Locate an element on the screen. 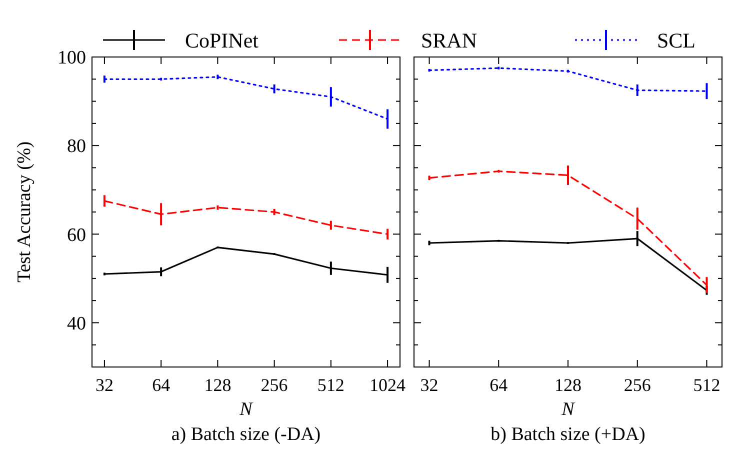  text: a) Batch size (-DA) is located at coordinates (246, 434).